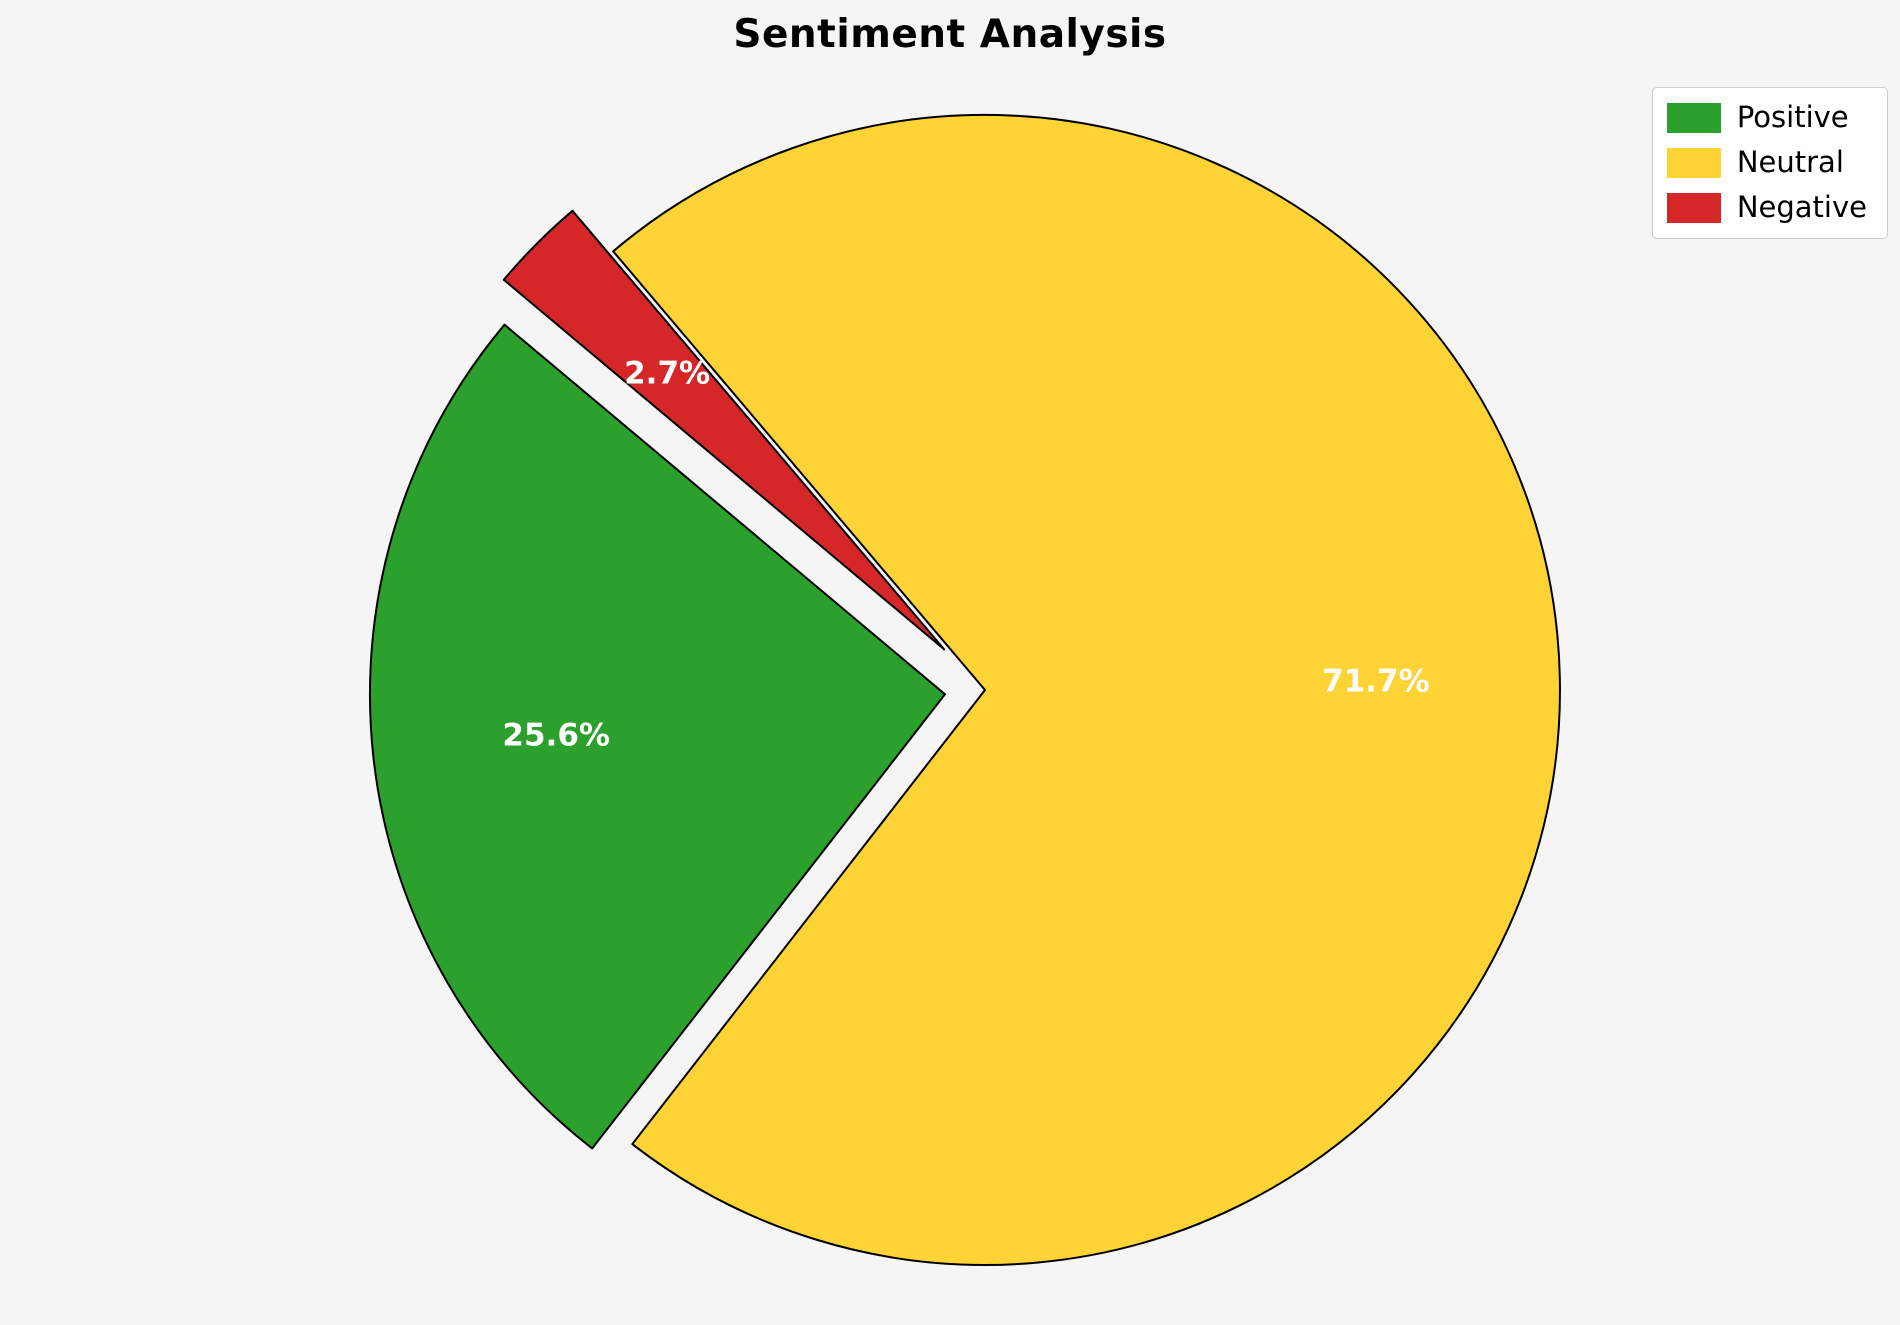 The height and width of the screenshot is (1325, 1900). What do you see at coordinates (1693, 207) in the screenshot?
I see `legend-swatch-negative` at bounding box center [1693, 207].